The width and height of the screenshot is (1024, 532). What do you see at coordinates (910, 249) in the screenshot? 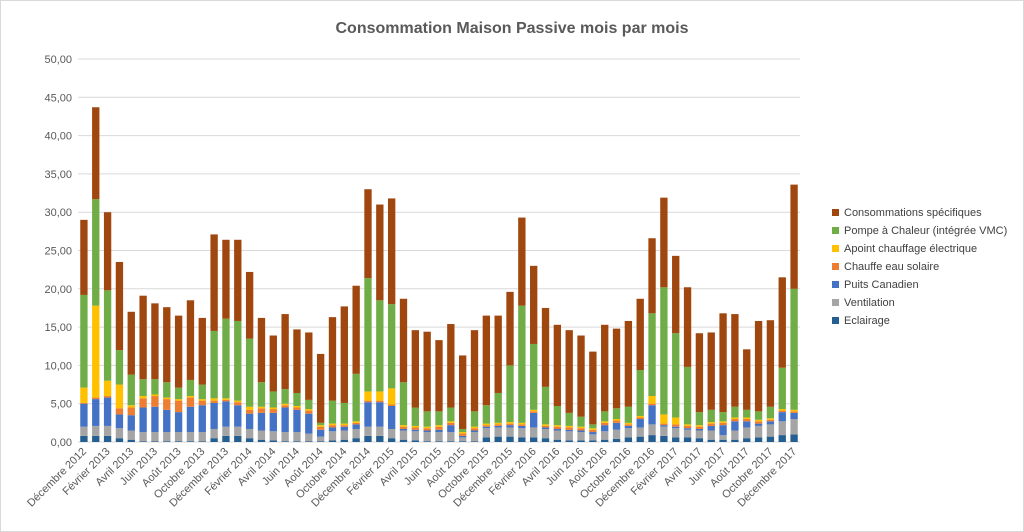
I see `legend-label: Apoint chauffage électrique` at bounding box center [910, 249].